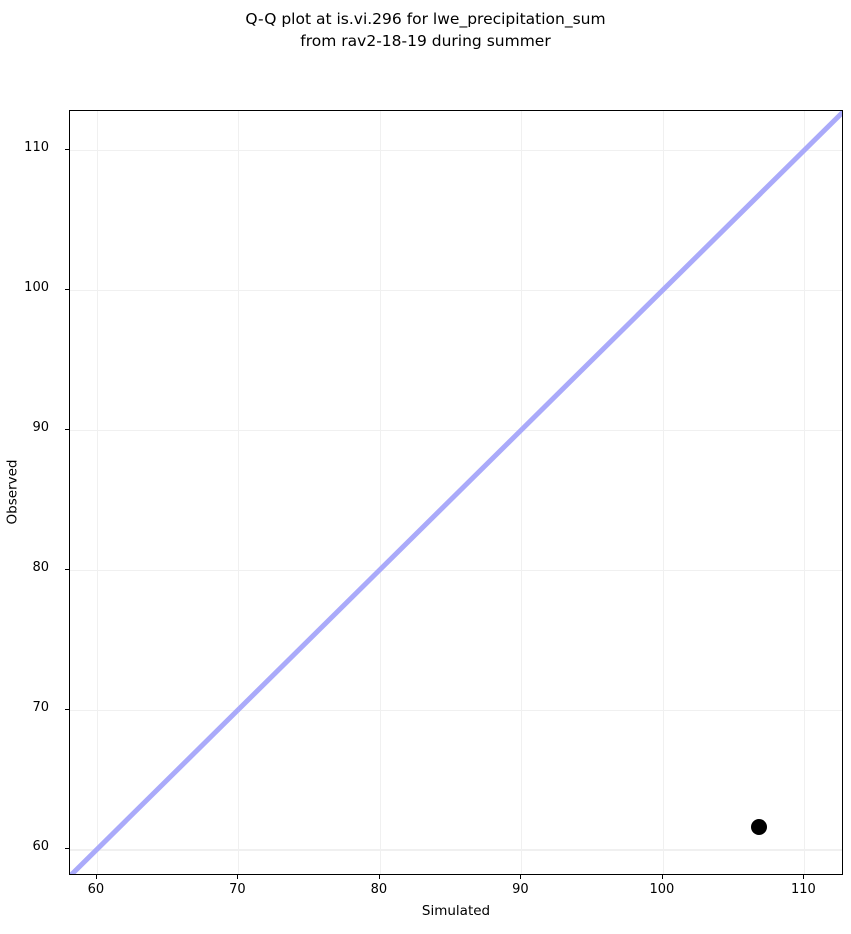 The height and width of the screenshot is (934, 851). I want to click on y-tick-label: 70, so click(40, 707).